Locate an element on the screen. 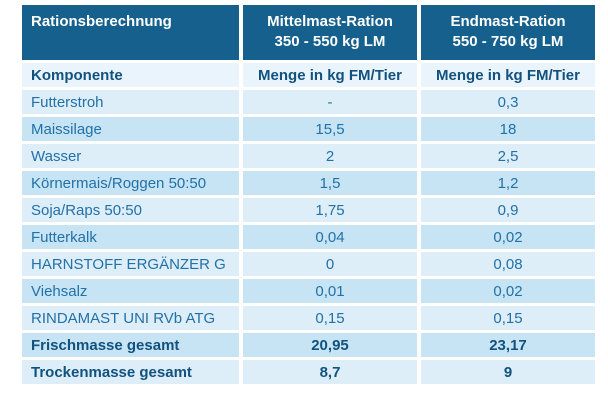  mittelmast-value: - is located at coordinates (330, 102).